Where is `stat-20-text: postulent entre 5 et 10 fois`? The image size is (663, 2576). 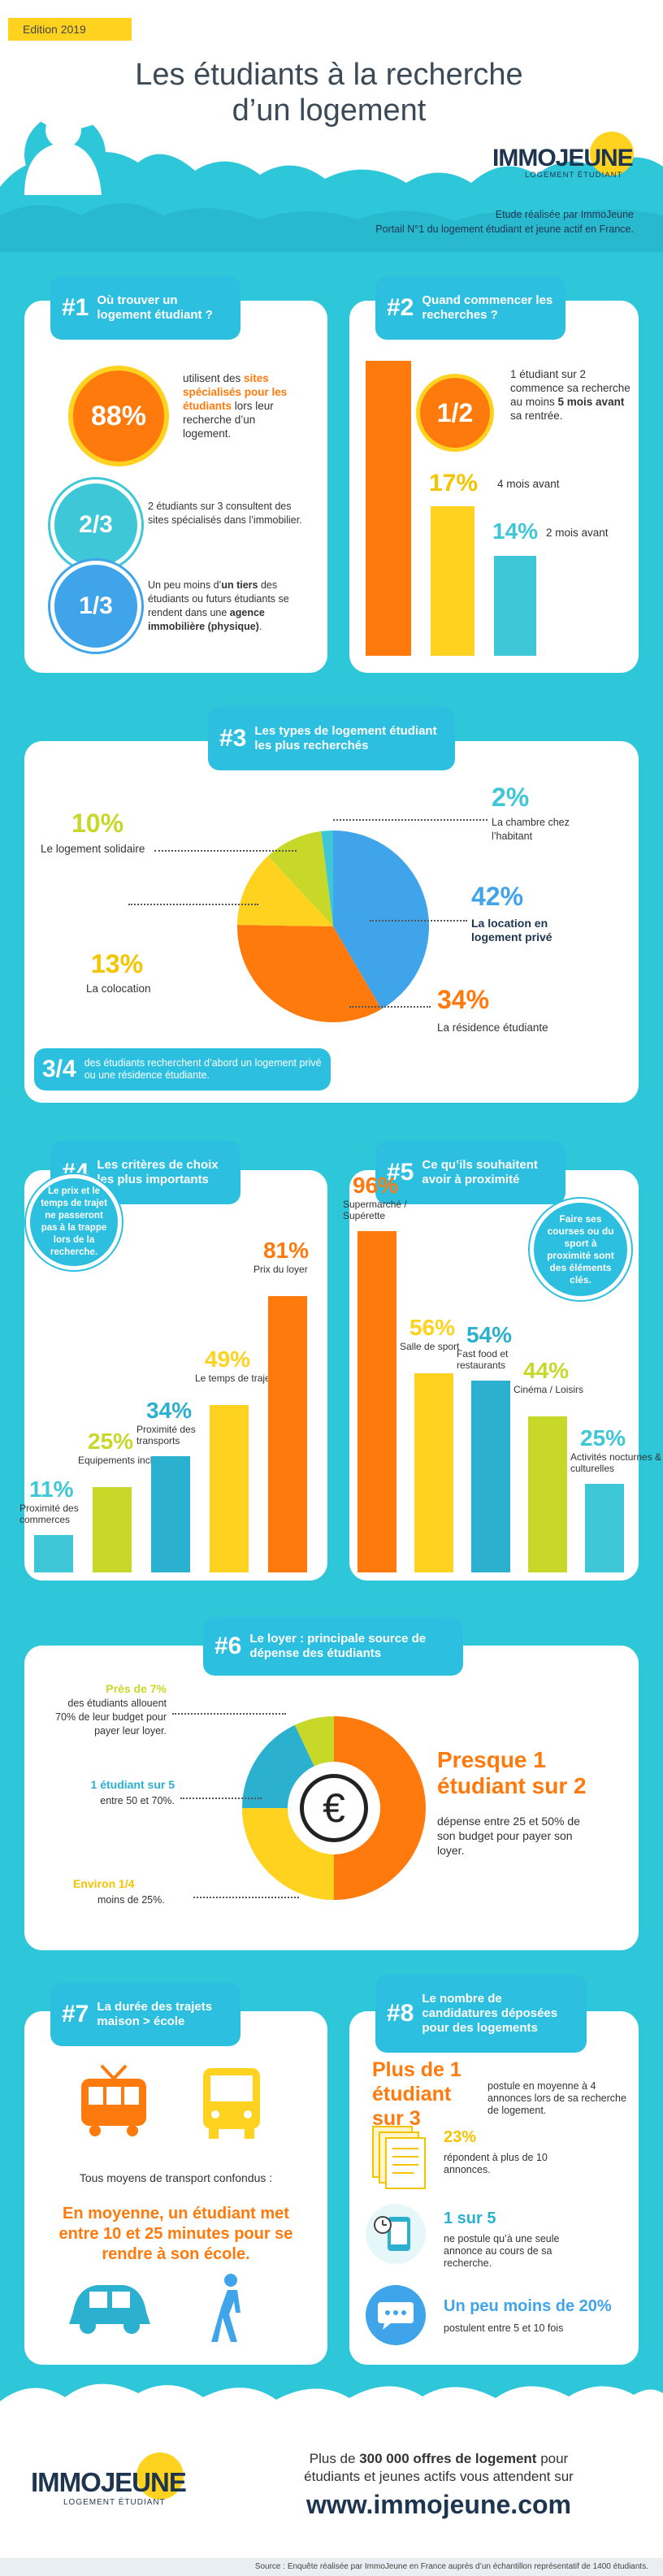 stat-20-text: postulent entre 5 et 10 fois is located at coordinates (504, 2328).